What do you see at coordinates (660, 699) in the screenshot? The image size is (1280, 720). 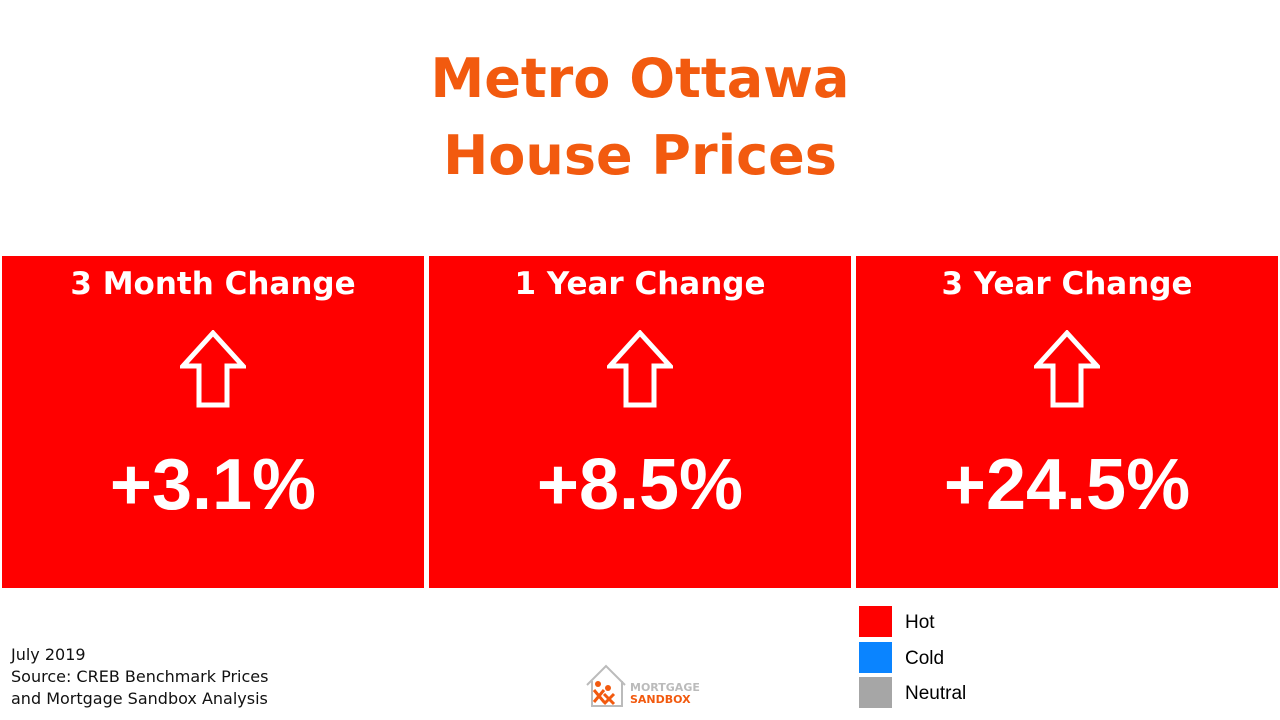 I see `logo-text: SANDBOX` at bounding box center [660, 699].